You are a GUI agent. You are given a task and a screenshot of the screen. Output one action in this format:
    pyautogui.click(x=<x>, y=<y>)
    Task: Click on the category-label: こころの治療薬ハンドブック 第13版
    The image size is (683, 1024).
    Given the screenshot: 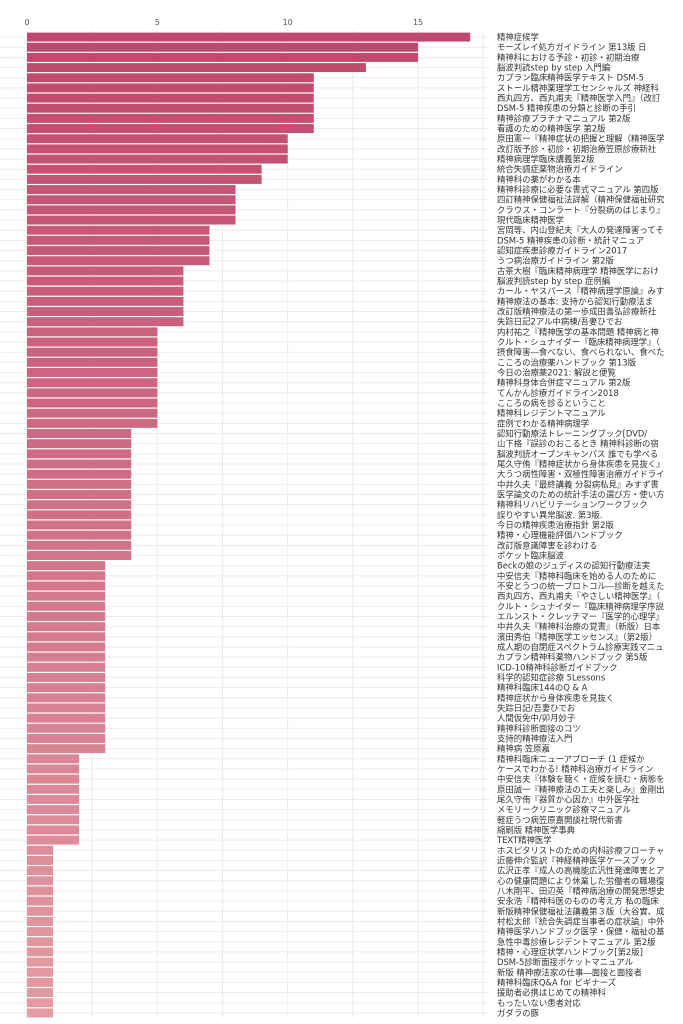 What is the action you would take?
    pyautogui.click(x=567, y=362)
    